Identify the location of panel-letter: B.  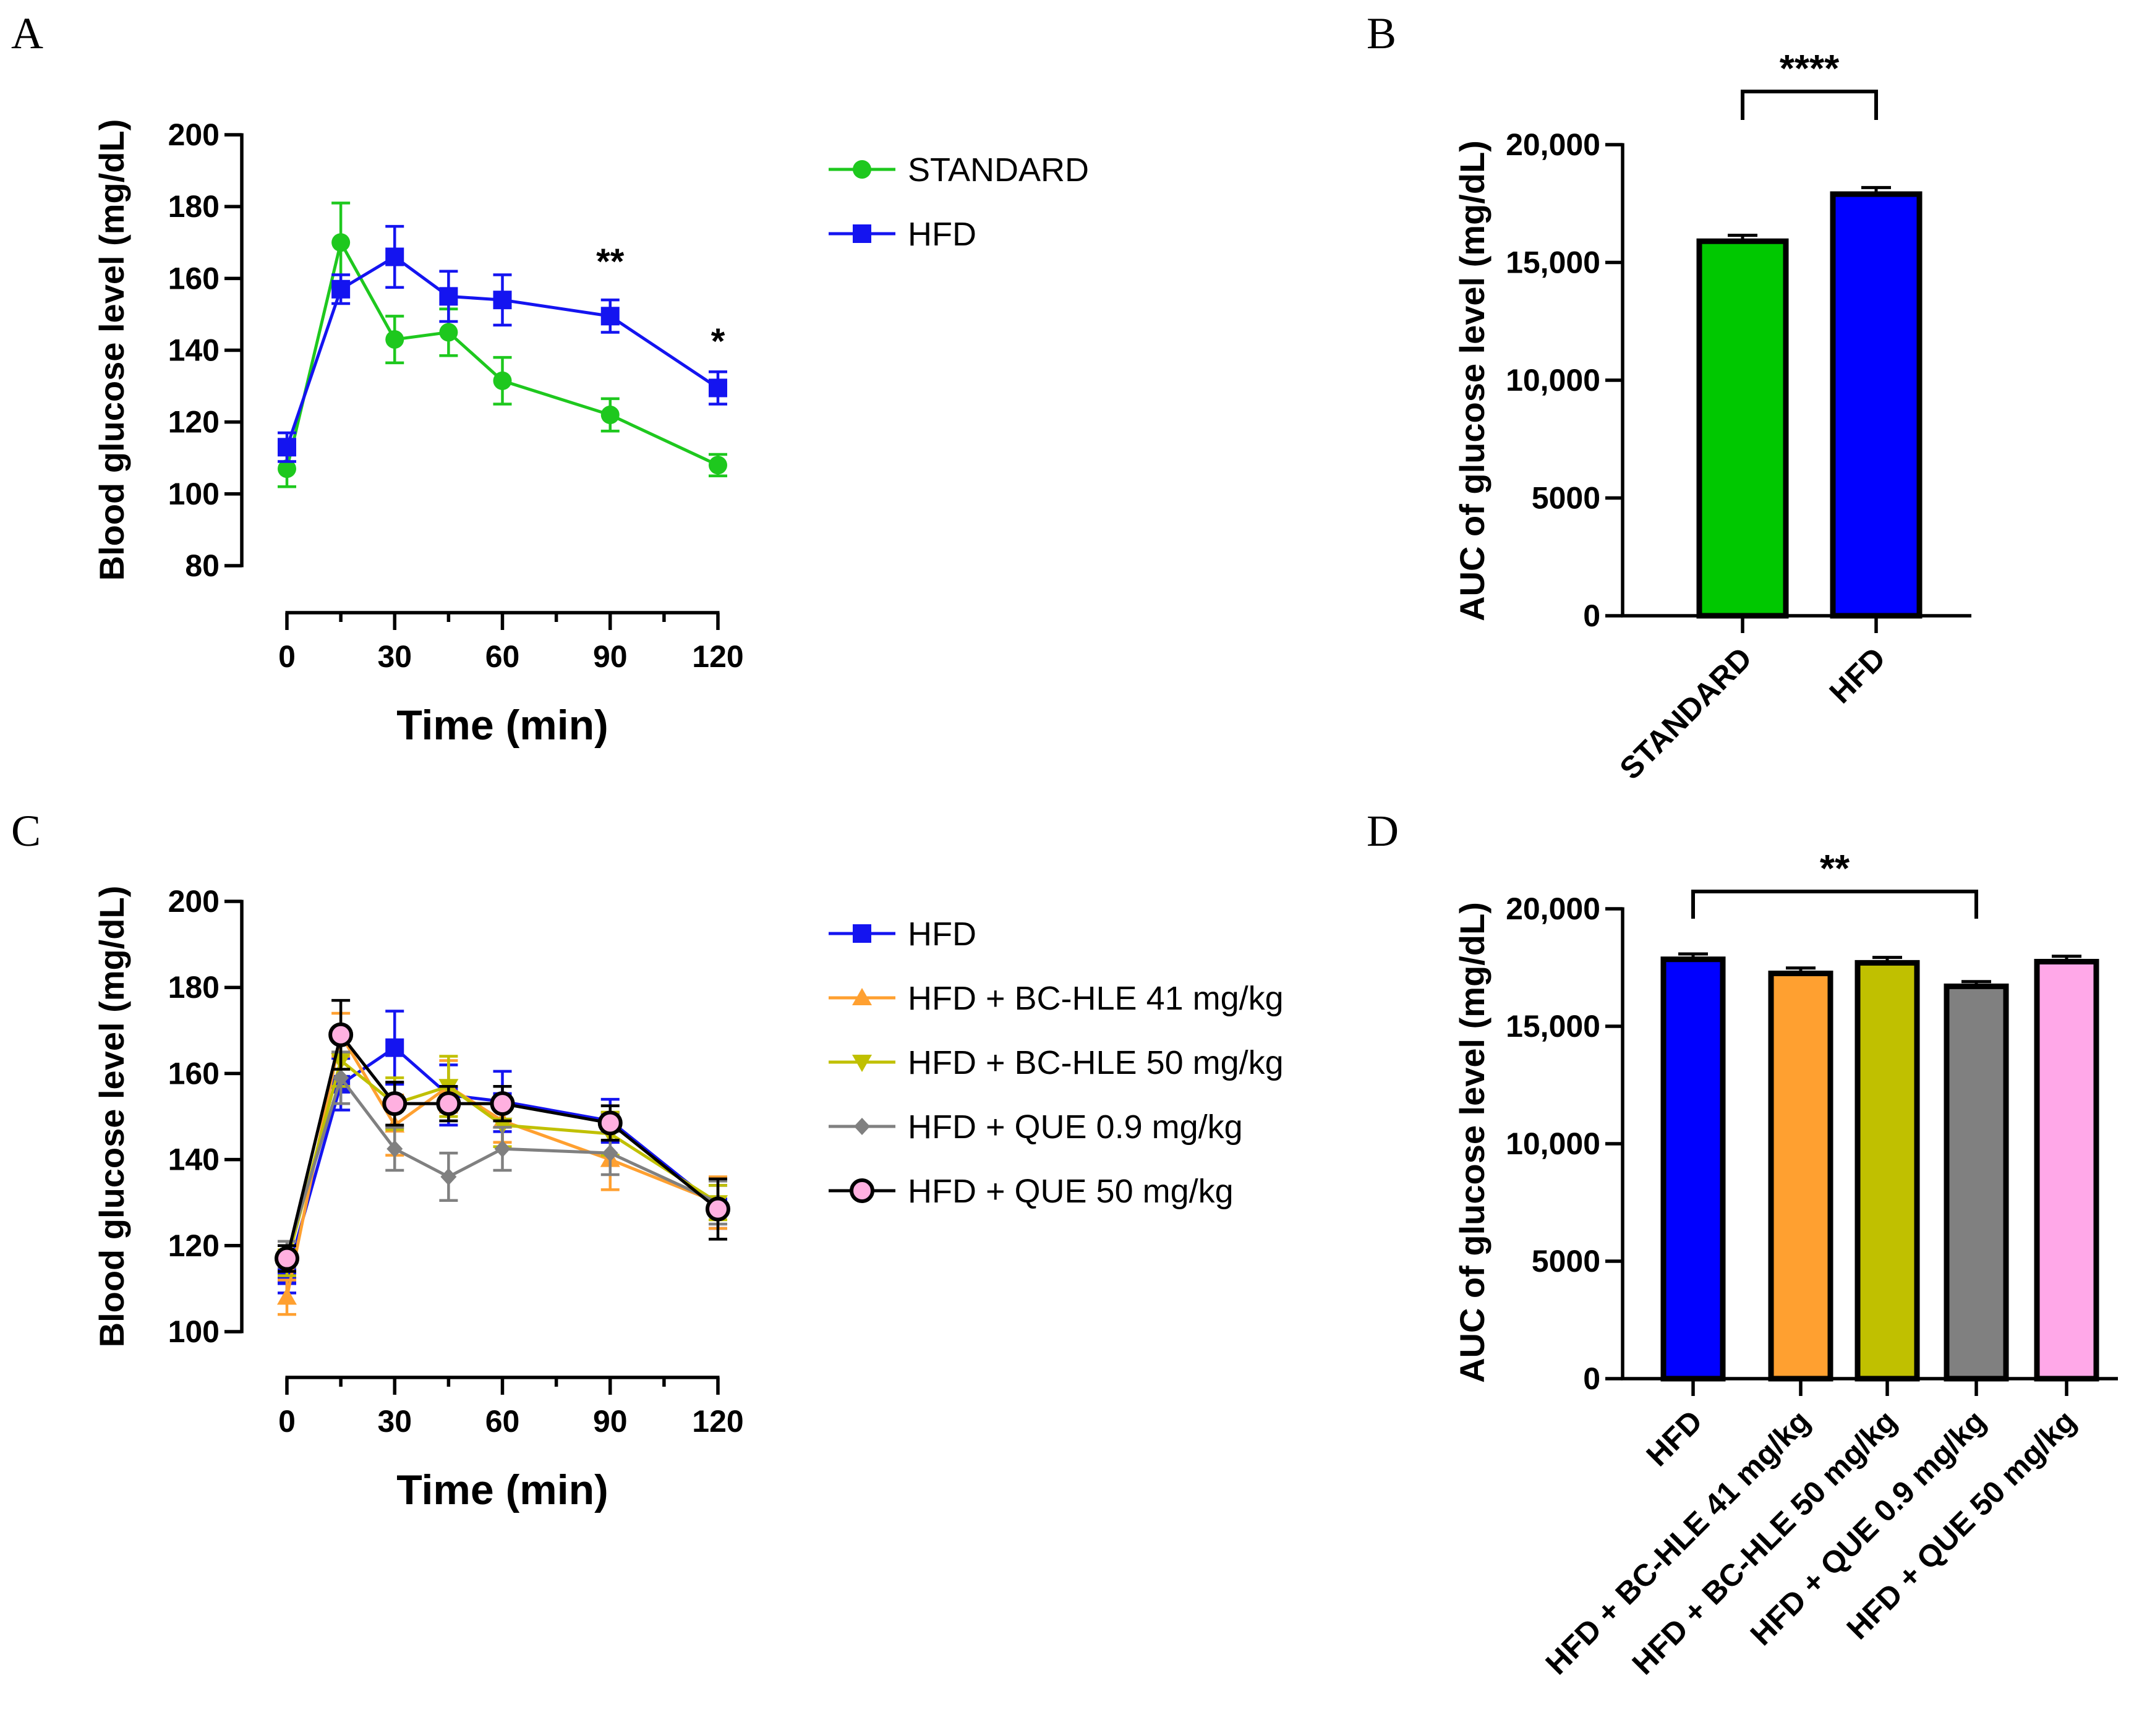
(1381, 33).